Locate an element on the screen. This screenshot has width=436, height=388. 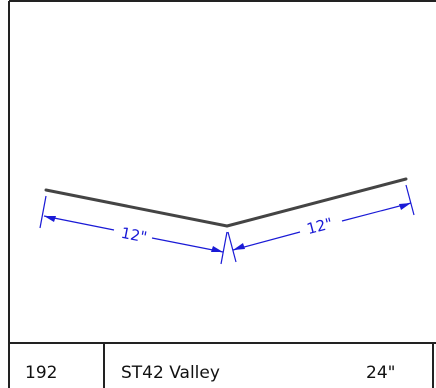
part-name: ST42 Valley is located at coordinates (170, 373).